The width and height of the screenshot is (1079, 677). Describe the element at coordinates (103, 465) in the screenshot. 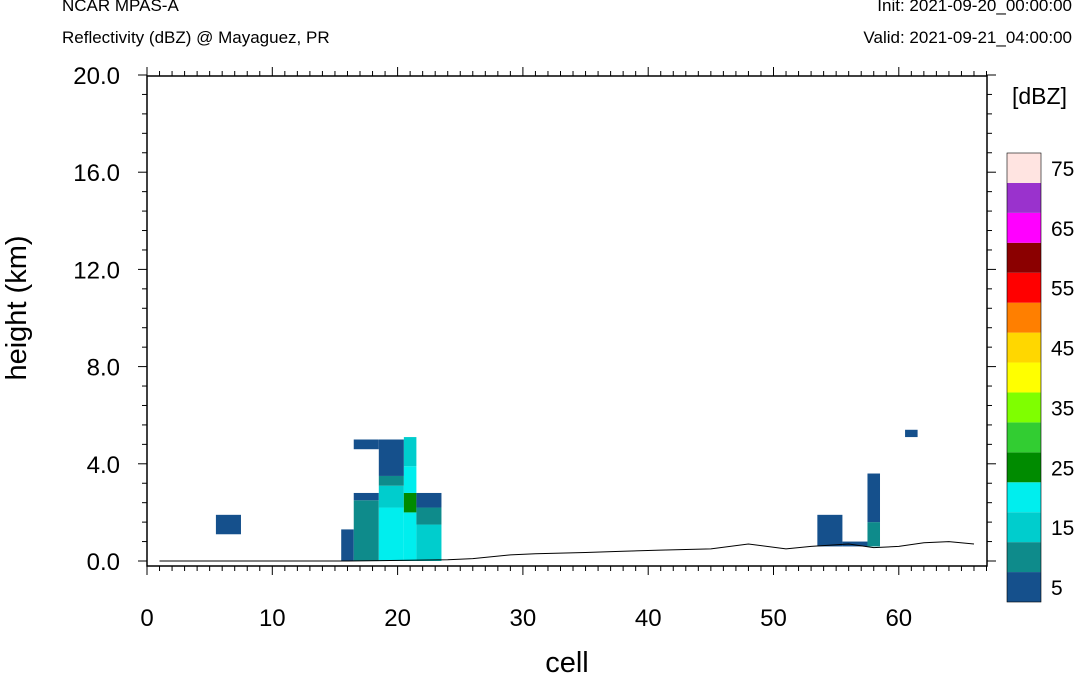

I see `y-tick-label: 4.0` at that location.